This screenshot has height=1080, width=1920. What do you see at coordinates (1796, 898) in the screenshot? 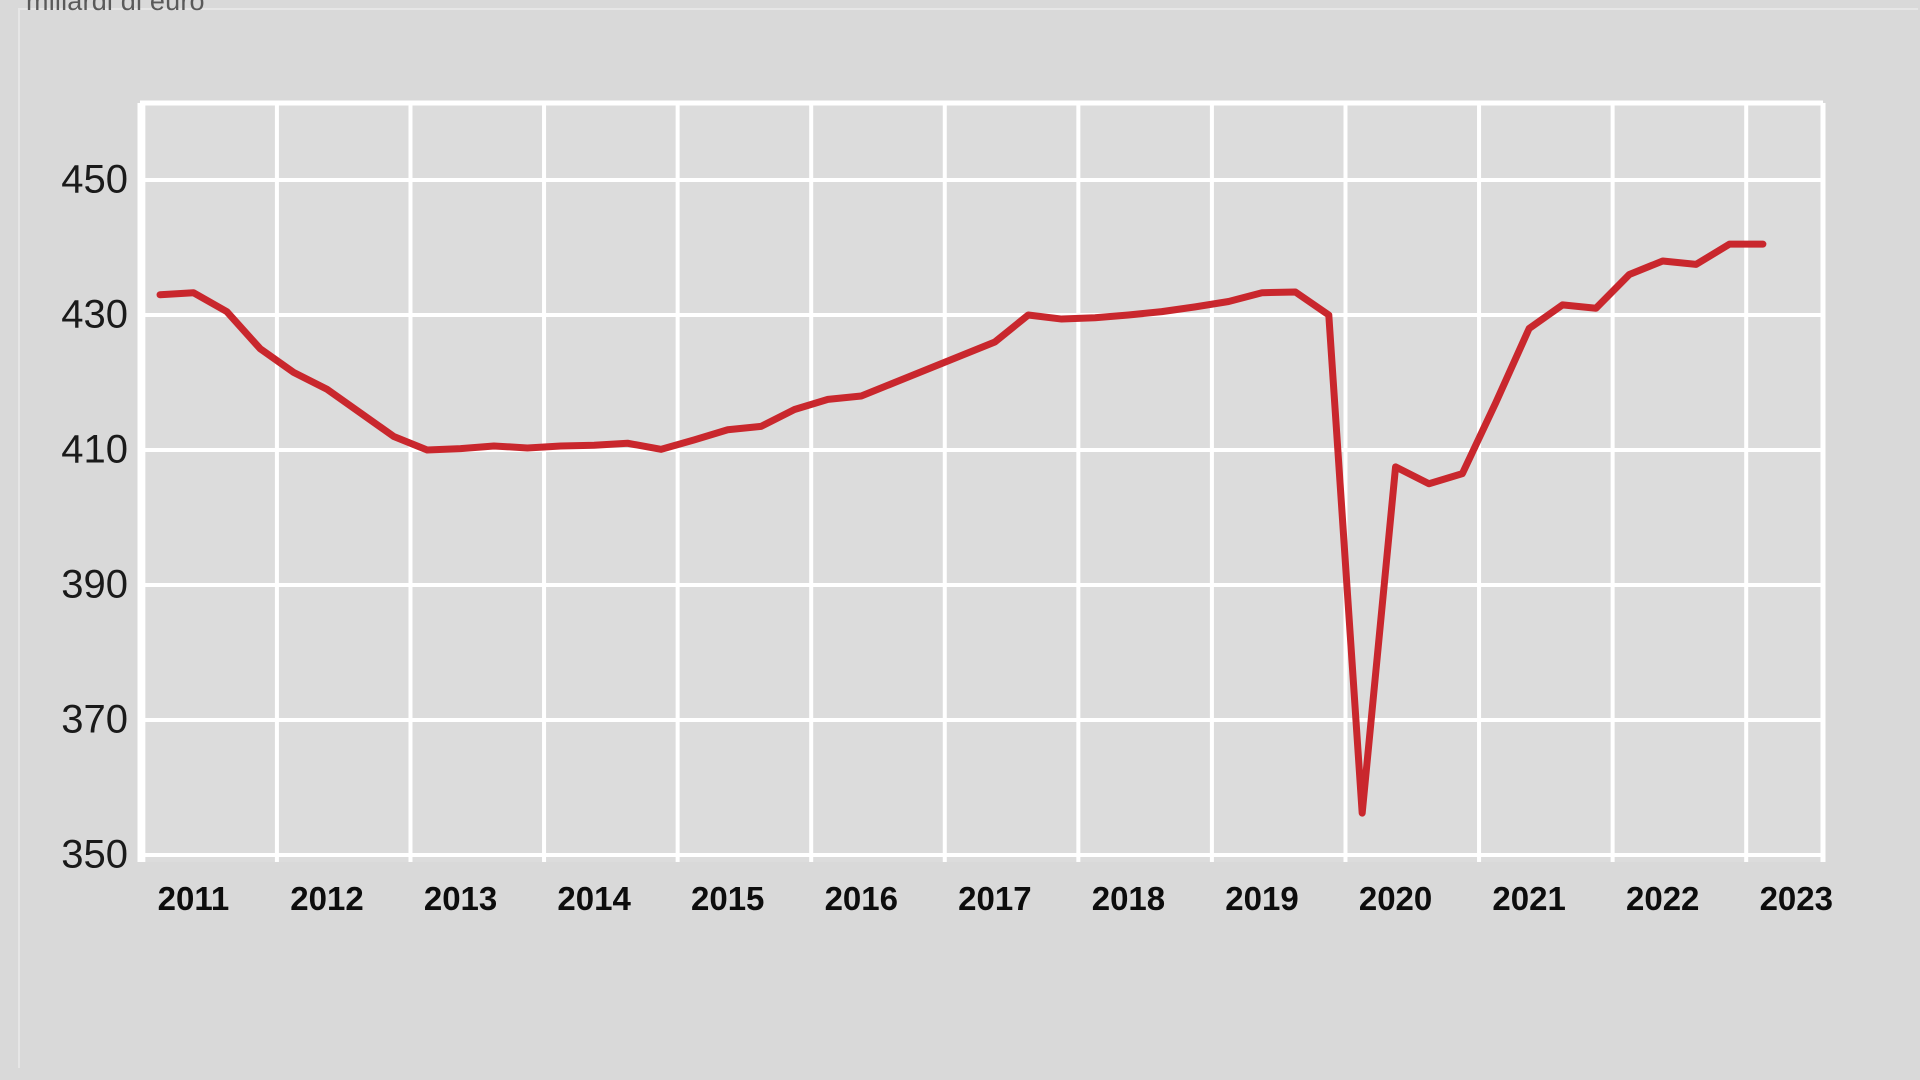
I see `x-tick-label: 2023` at bounding box center [1796, 898].